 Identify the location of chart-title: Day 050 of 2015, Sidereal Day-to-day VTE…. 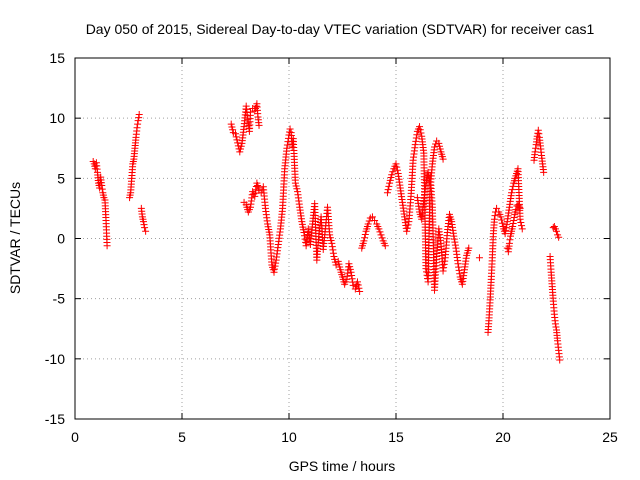
(340, 29).